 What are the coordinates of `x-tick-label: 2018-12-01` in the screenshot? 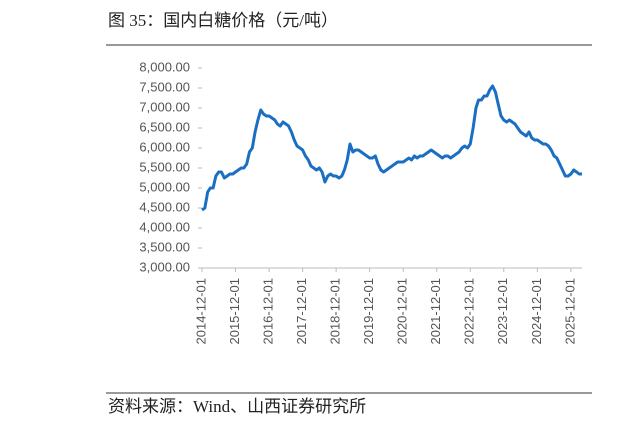 It's located at (335, 311).